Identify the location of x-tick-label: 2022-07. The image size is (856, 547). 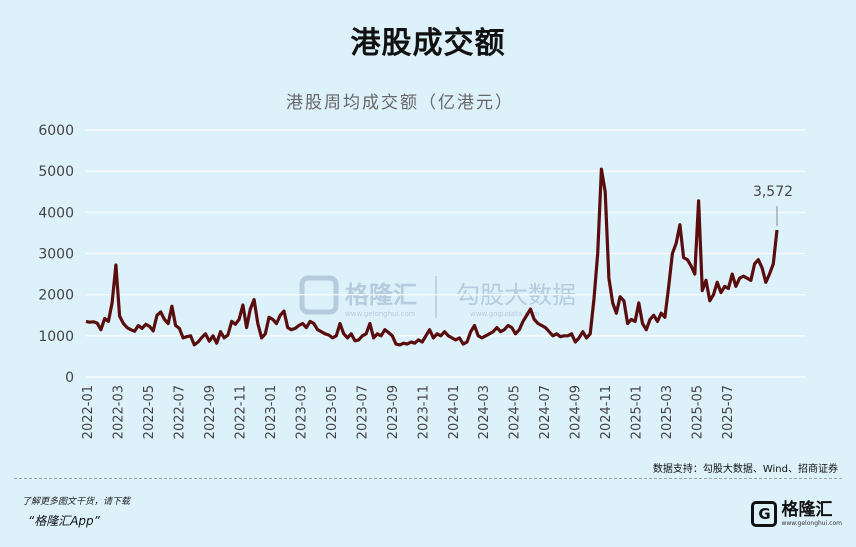
(179, 412).